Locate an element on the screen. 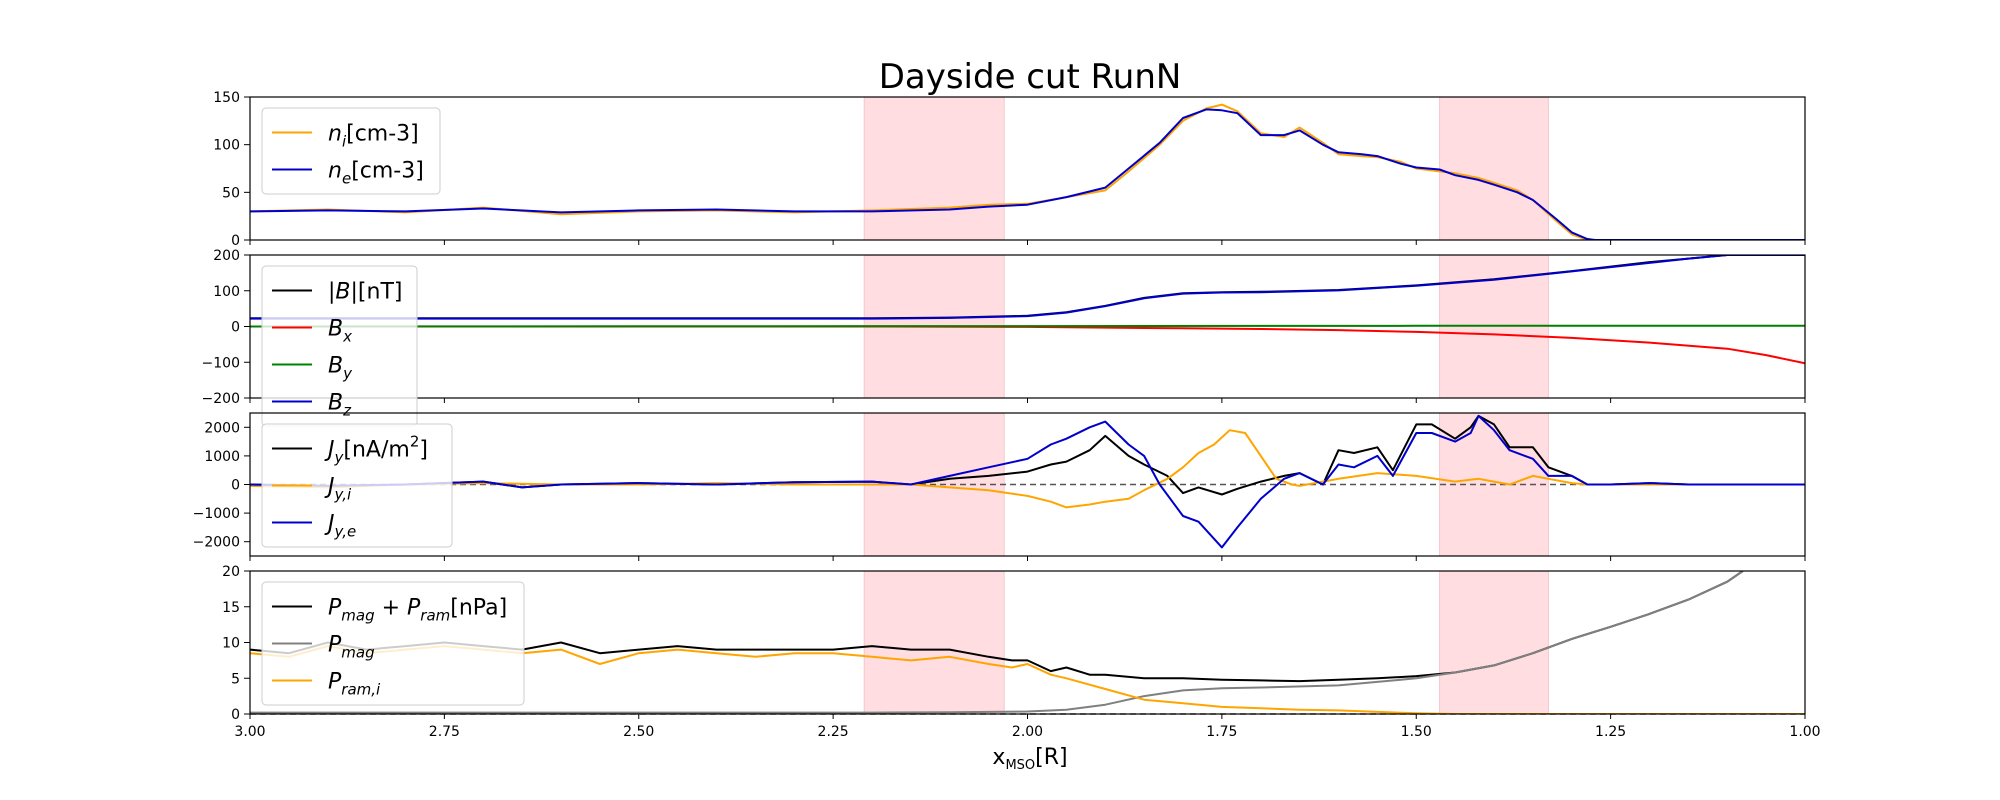  x-tick-label: 1.25 is located at coordinates (1610, 732).